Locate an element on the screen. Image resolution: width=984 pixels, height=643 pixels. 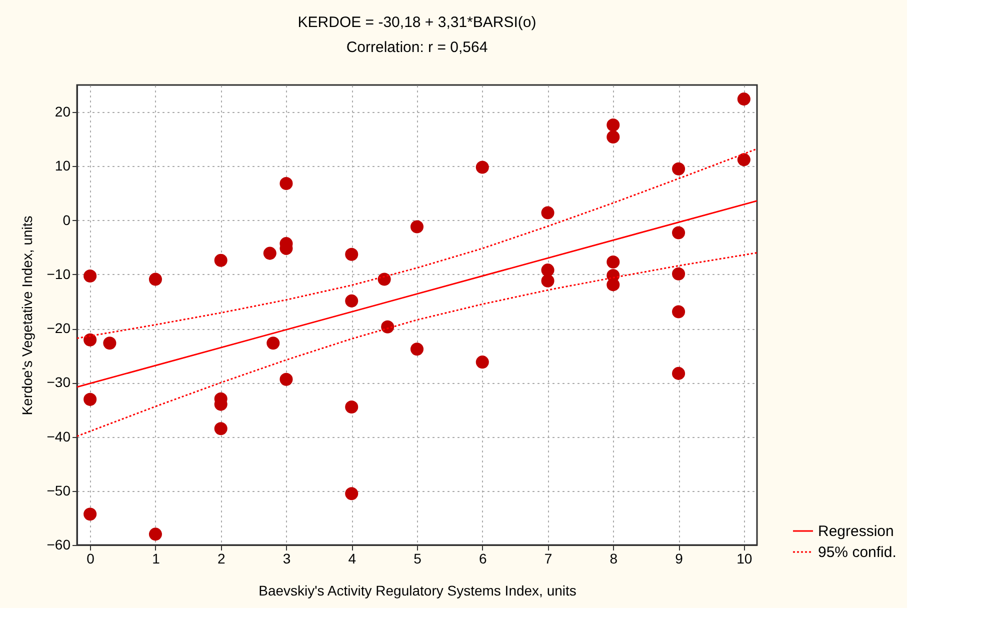
legend-label: Regression is located at coordinates (856, 531).